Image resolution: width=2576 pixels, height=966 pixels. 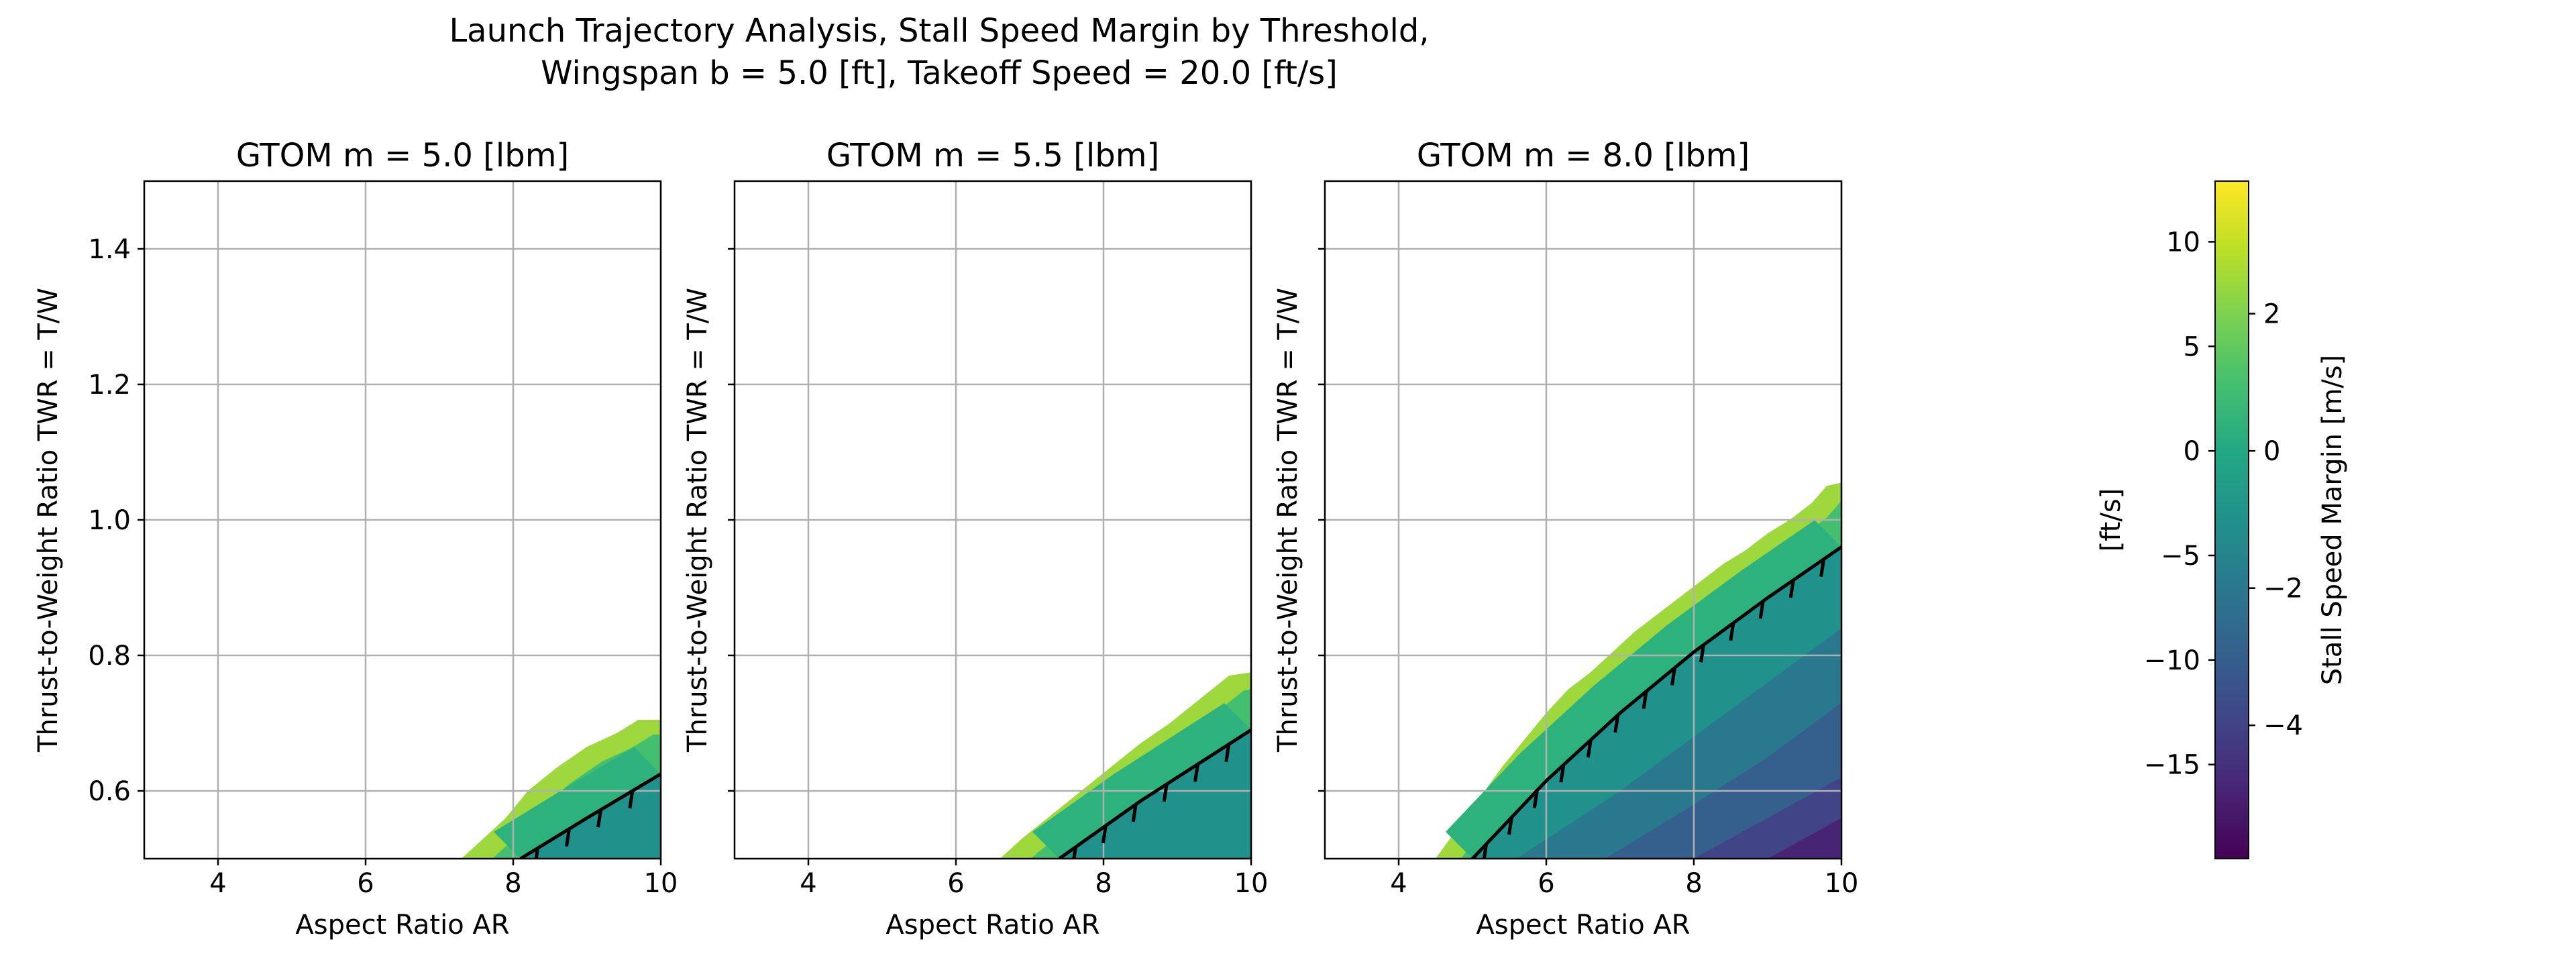 What do you see at coordinates (992, 155) in the screenshot?
I see `subplot-title: GTOM m = 5.5 [lbm]` at bounding box center [992, 155].